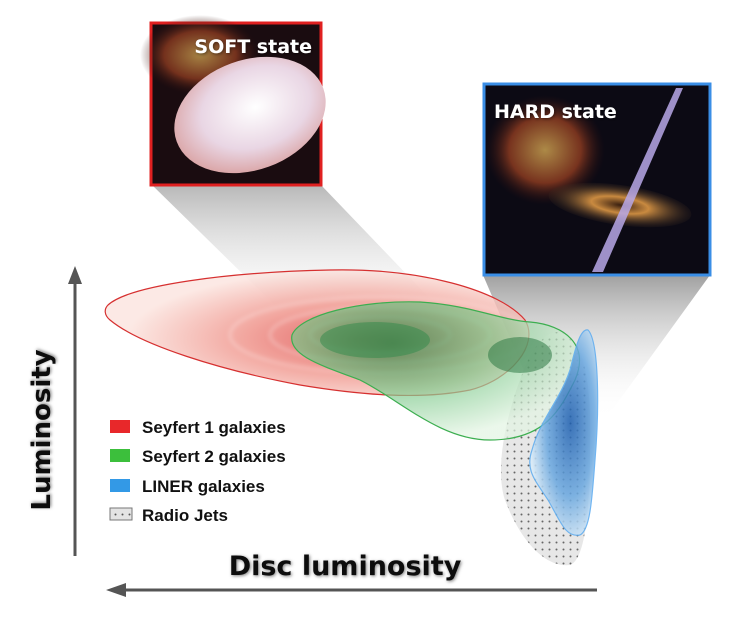 The image size is (750, 619). I want to click on y-axis-label: Luminosity, so click(42, 429).